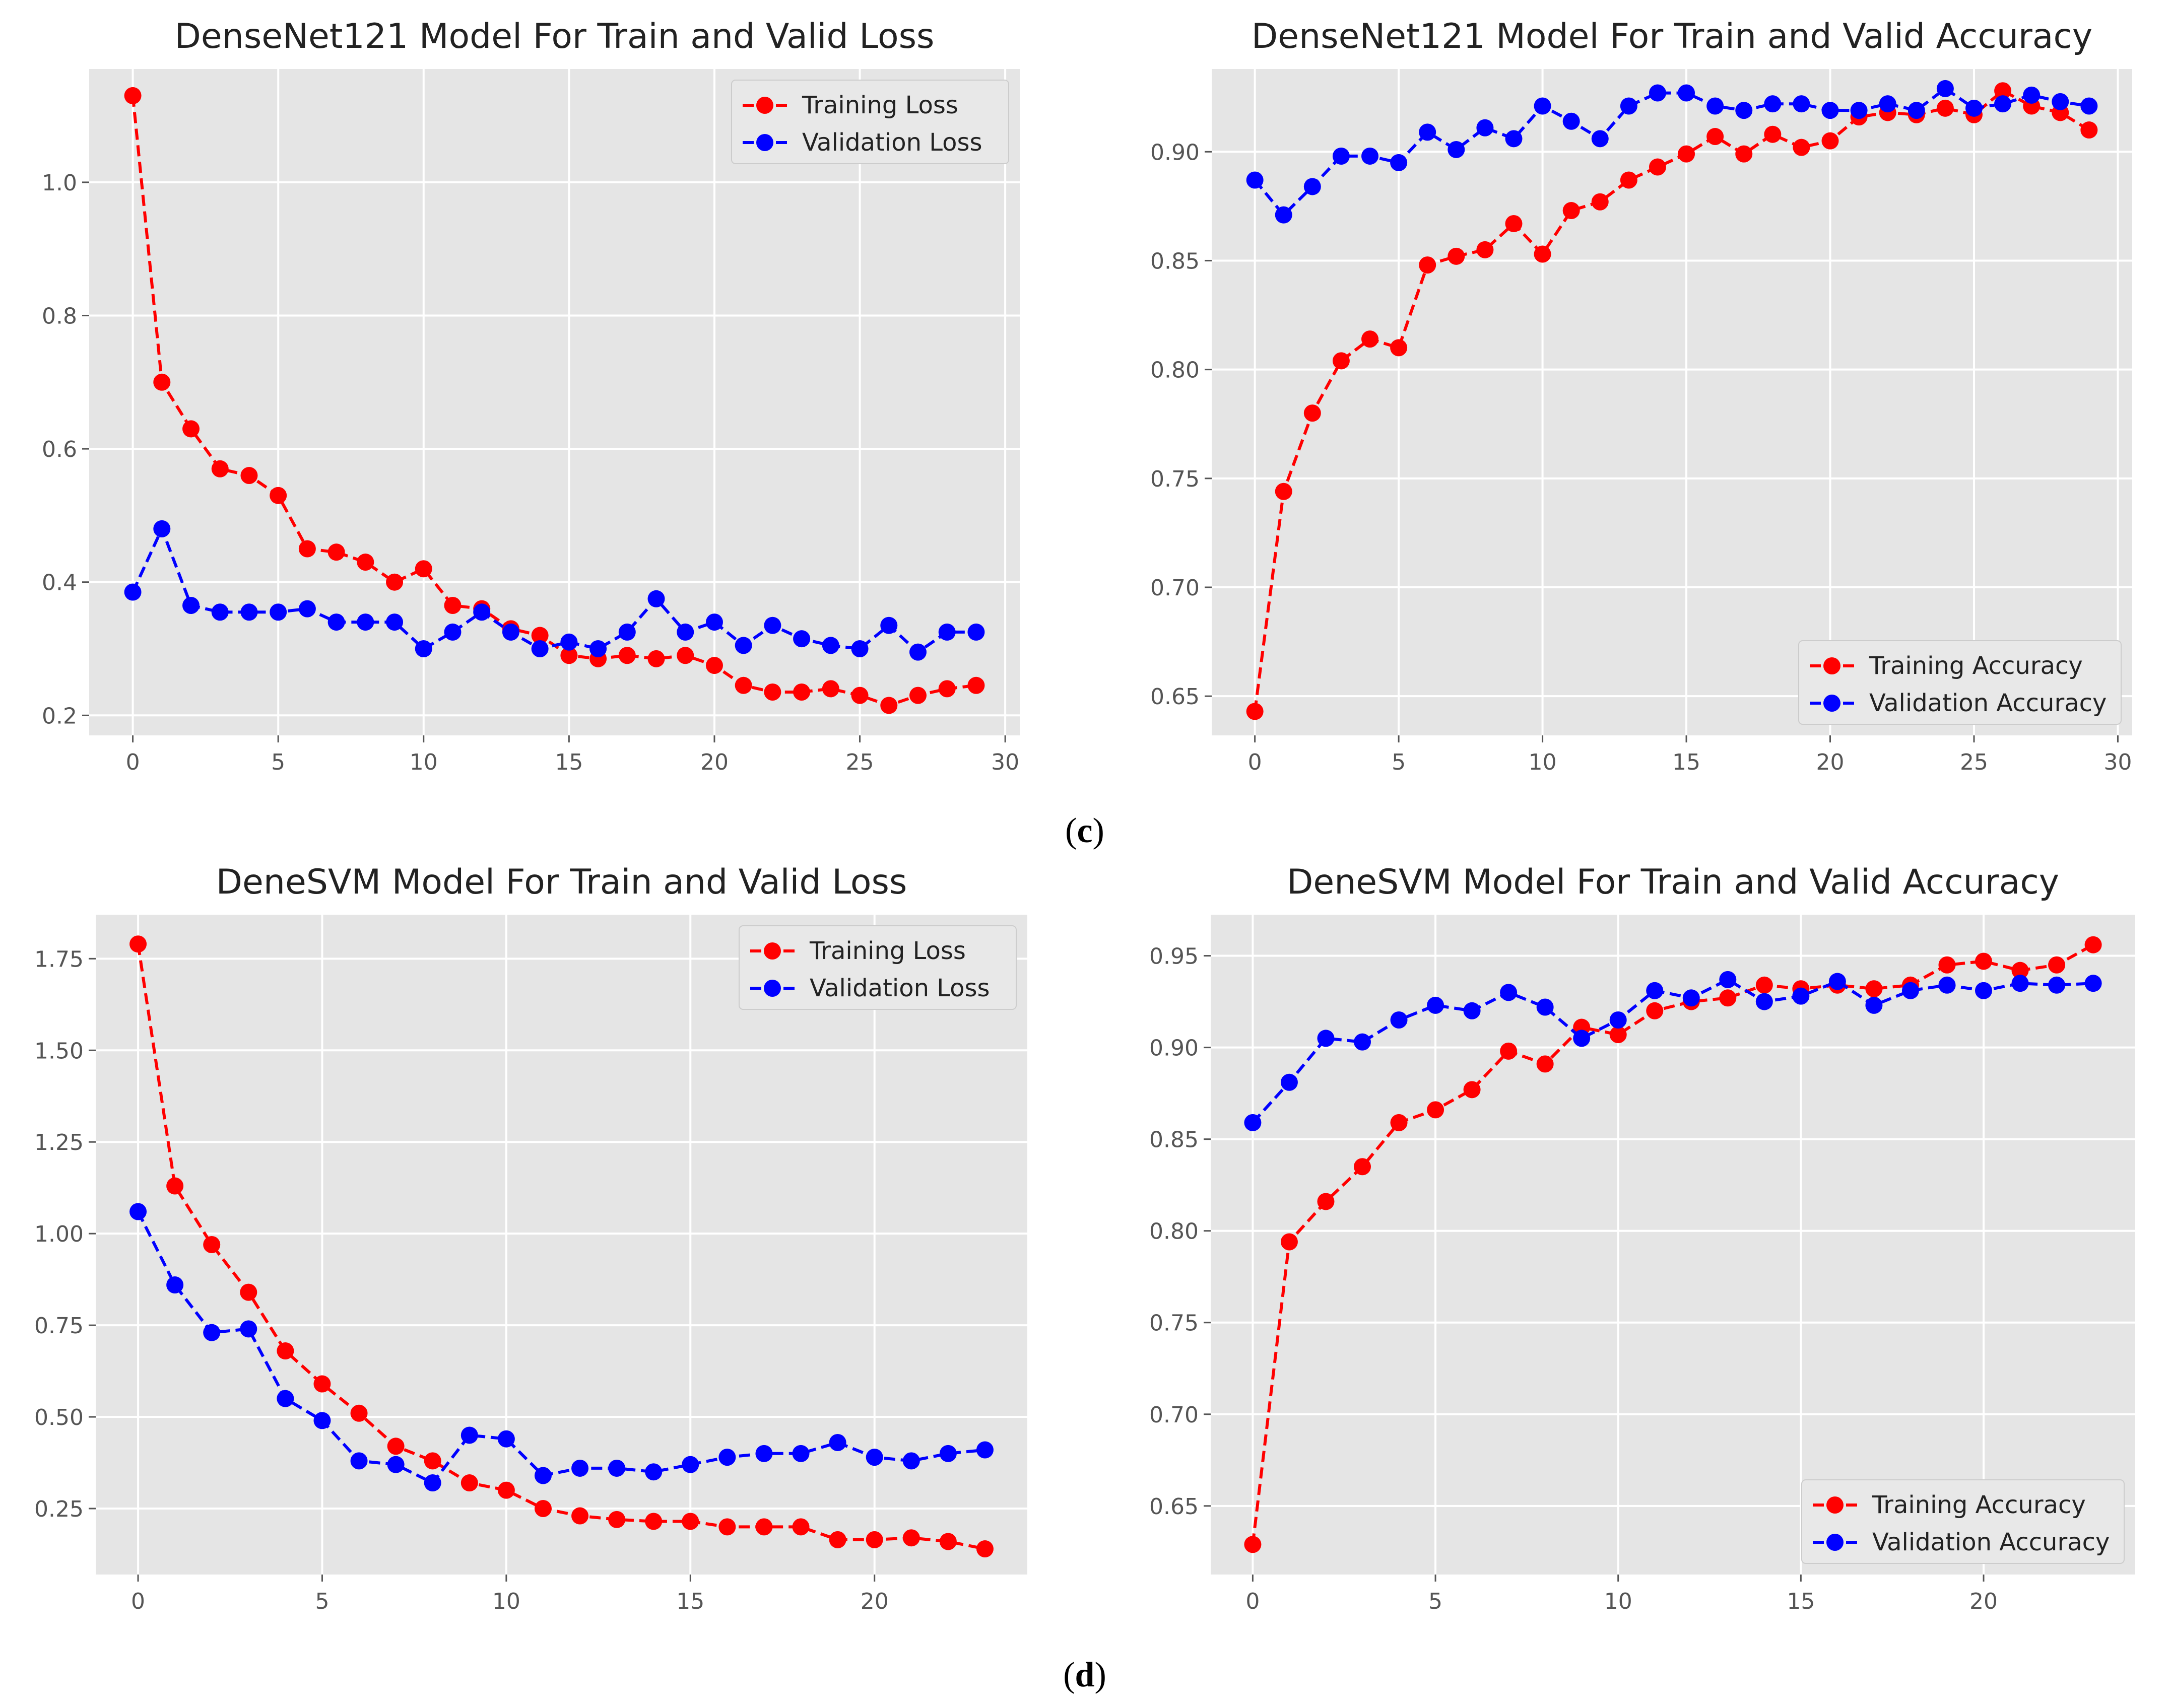  Describe the element at coordinates (1174, 1140) in the screenshot. I see `y-tick-label-acc-bottom: 0.85` at that location.